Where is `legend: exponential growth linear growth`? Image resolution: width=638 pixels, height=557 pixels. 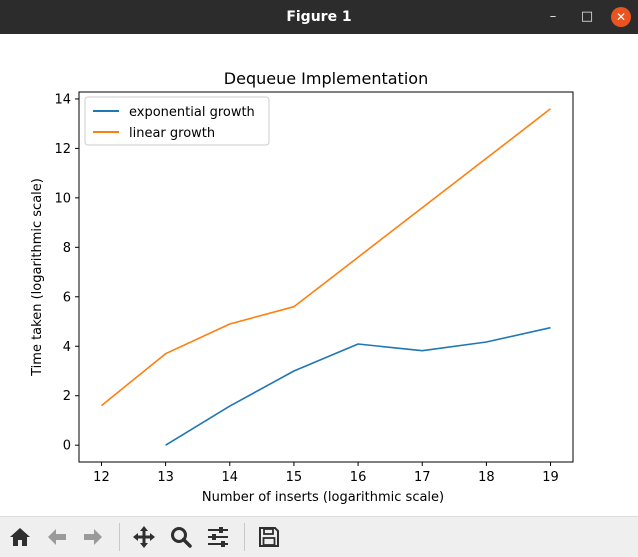 legend: exponential growth linear growth is located at coordinates (177, 121).